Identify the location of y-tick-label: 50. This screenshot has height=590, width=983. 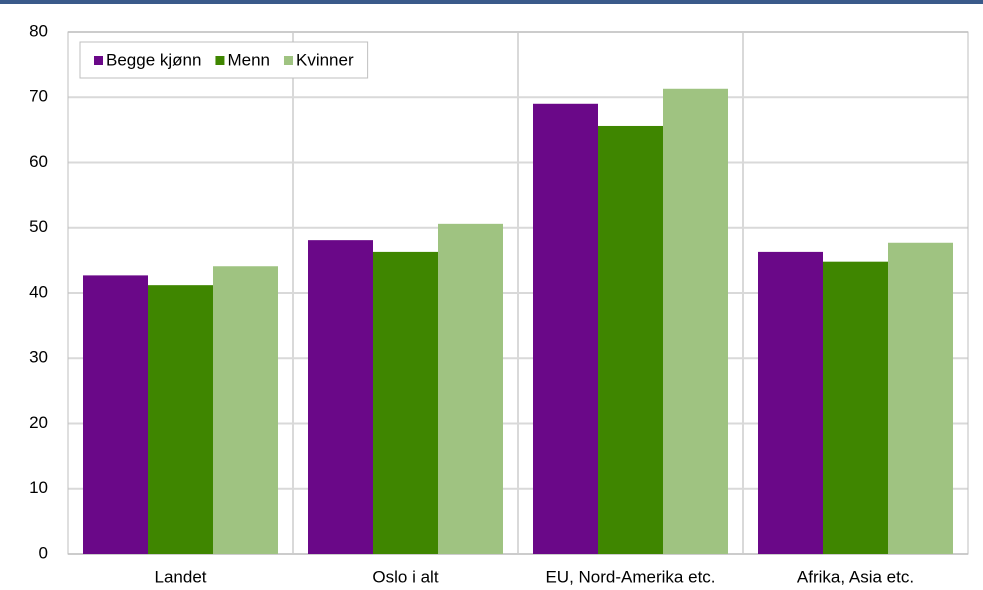
(38, 226).